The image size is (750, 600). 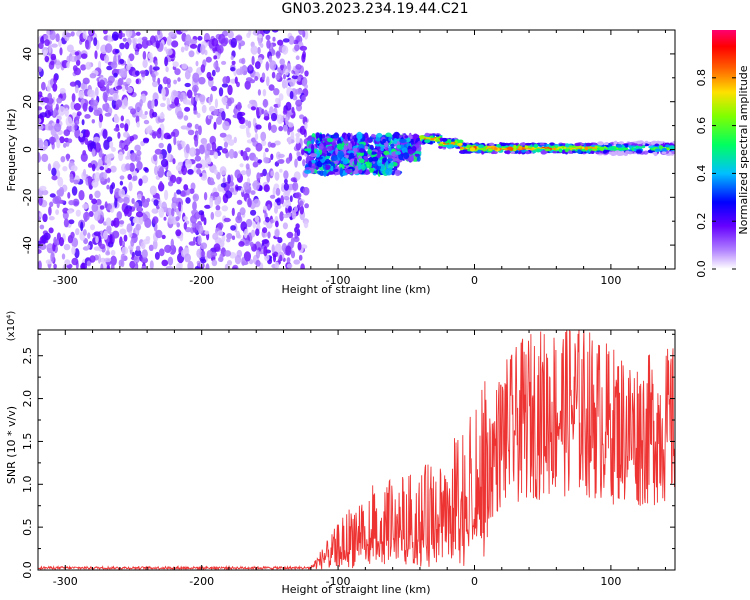 I want to click on x-tick-label: -100, so click(x=338, y=280).